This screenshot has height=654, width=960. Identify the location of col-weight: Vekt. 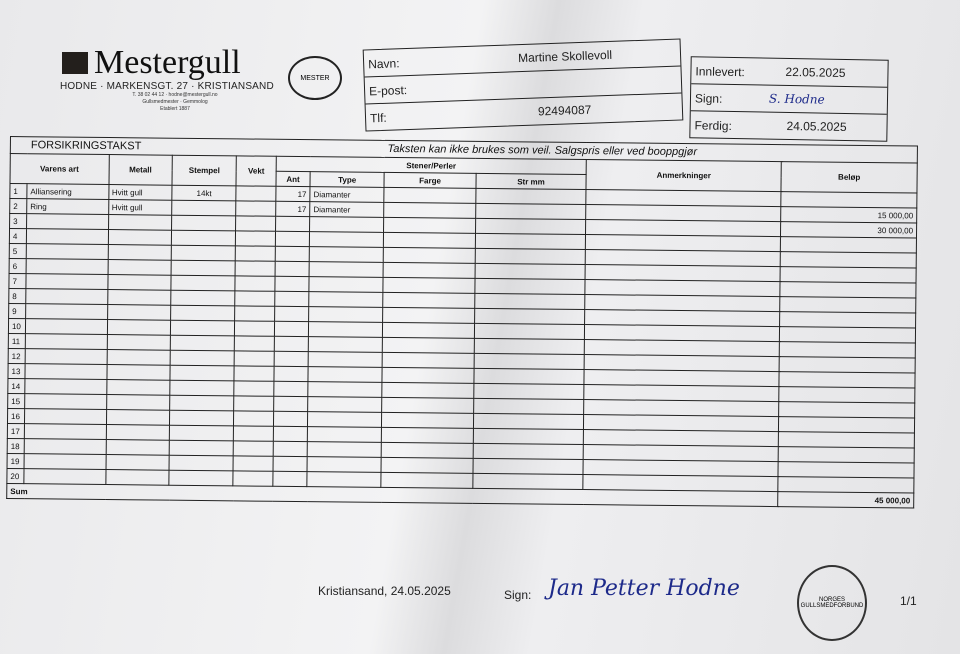
(256, 171).